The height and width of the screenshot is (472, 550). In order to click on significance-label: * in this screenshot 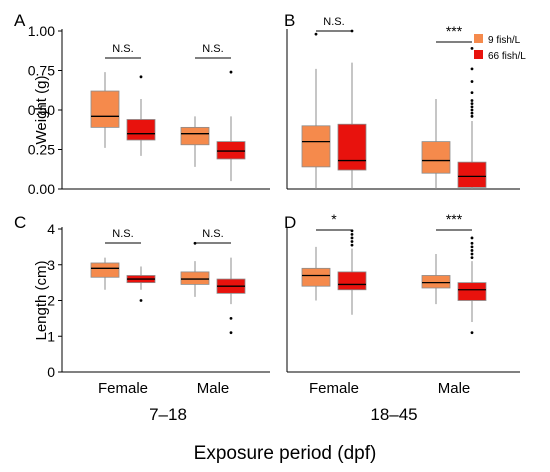, I will do `click(334, 219)`.